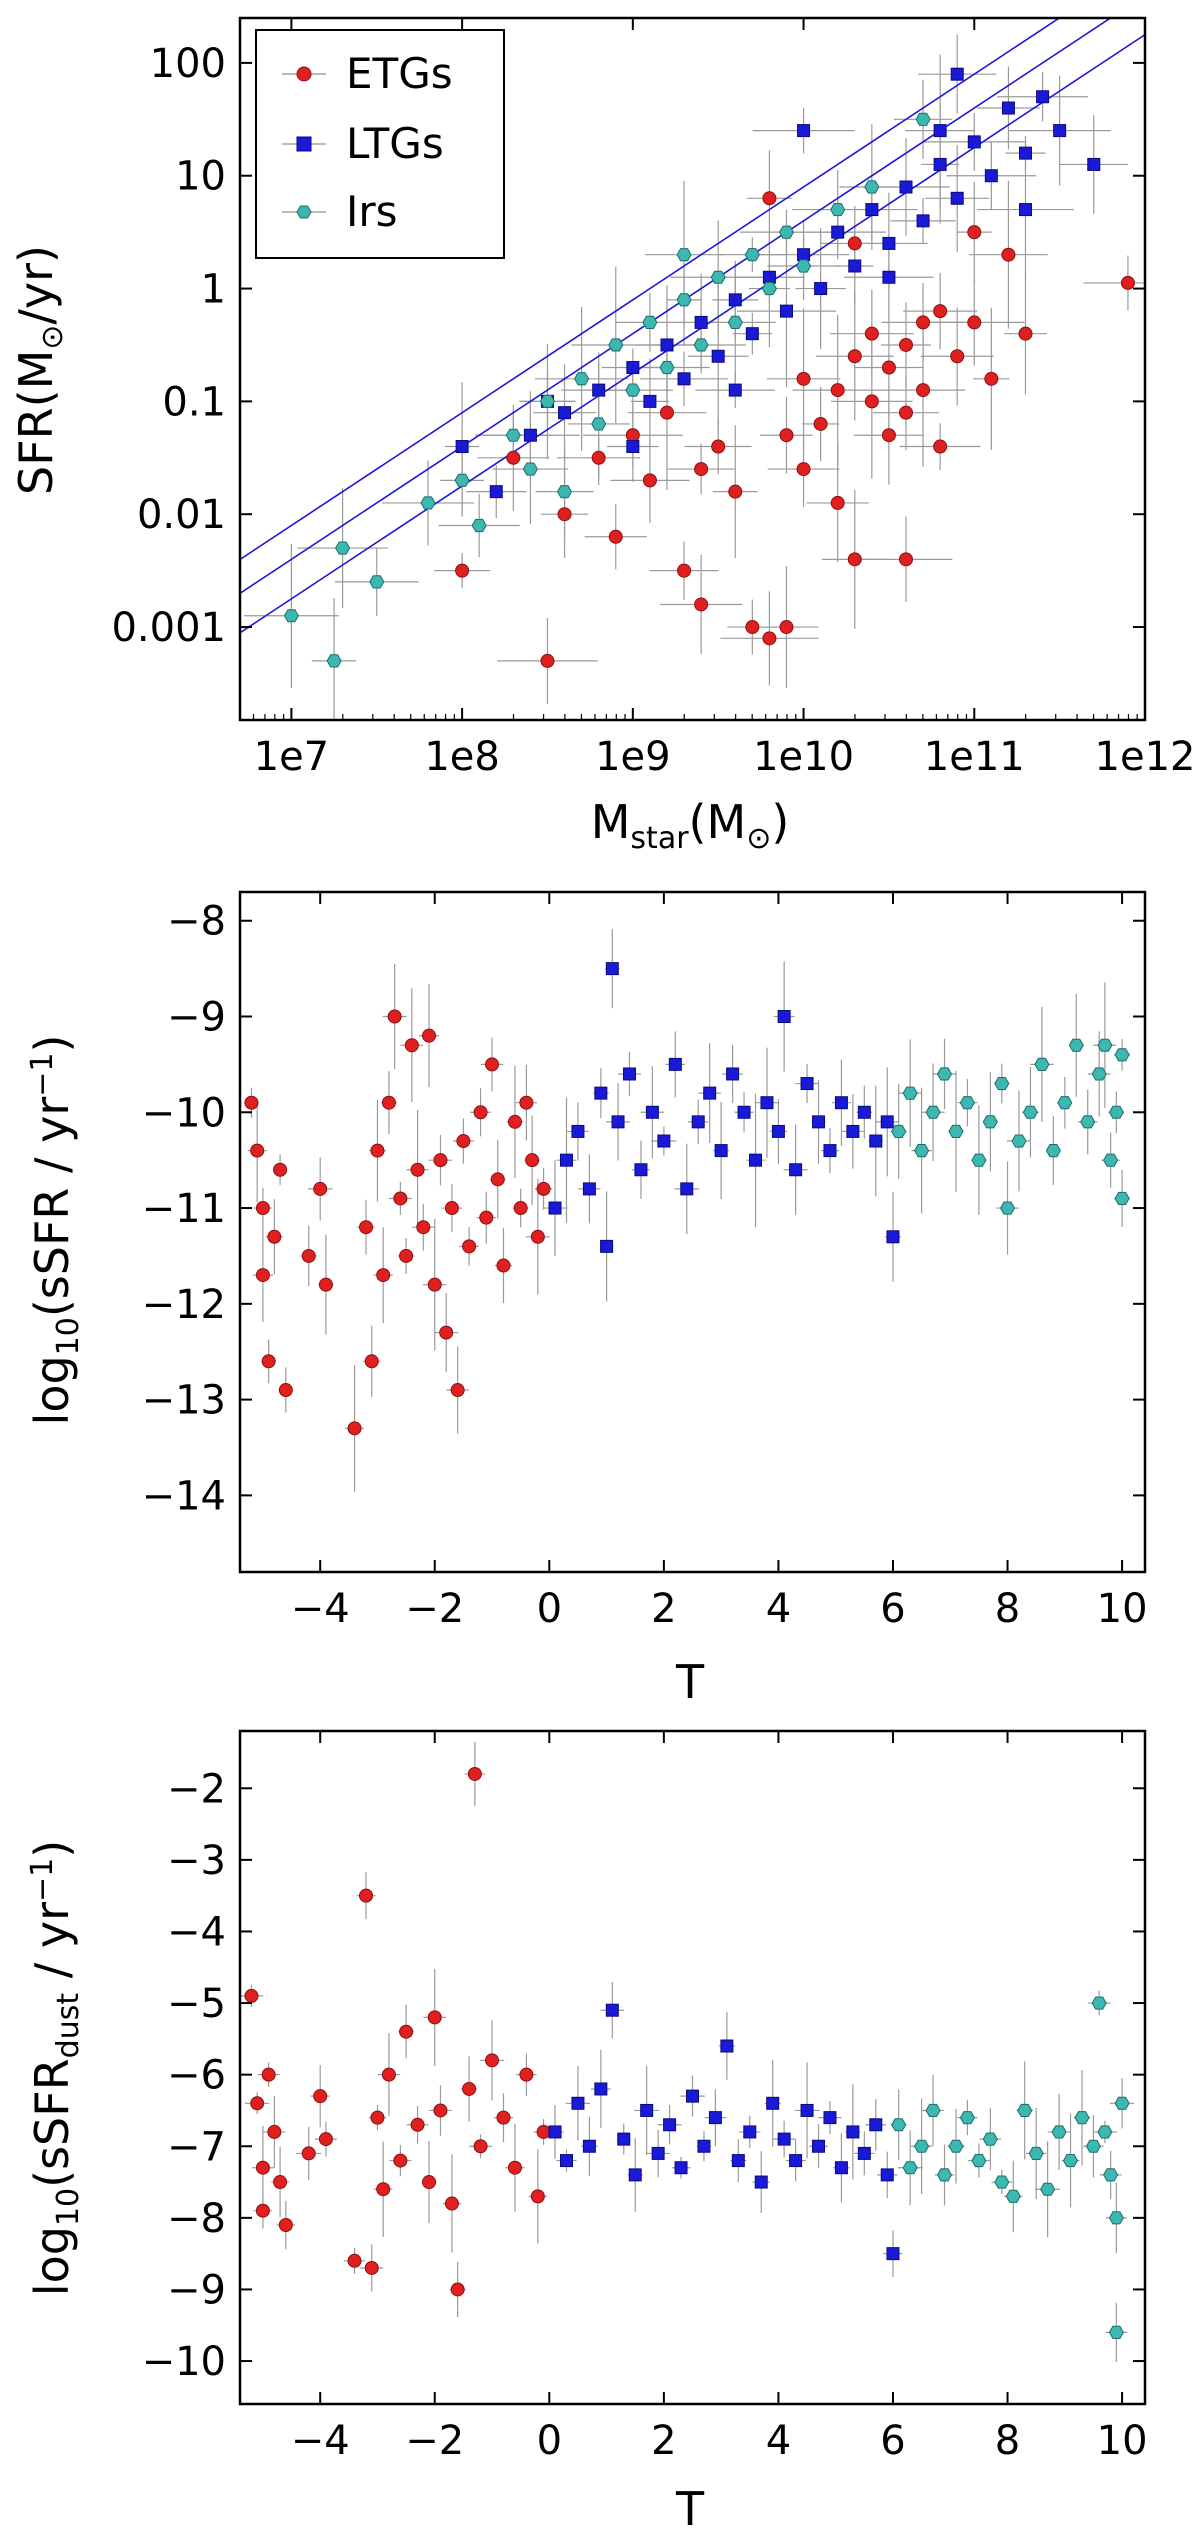 This screenshot has height=2534, width=1200. What do you see at coordinates (304, 74) in the screenshot?
I see `legend-marker-etgs` at bounding box center [304, 74].